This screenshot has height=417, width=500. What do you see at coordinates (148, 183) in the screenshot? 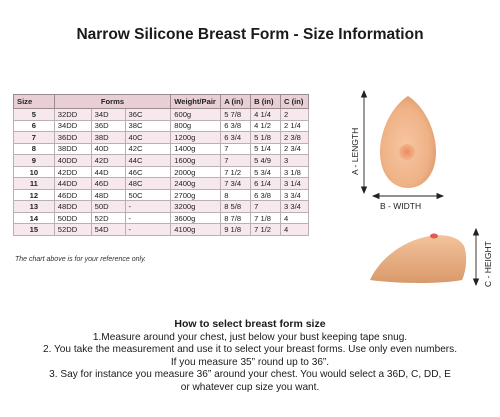
I see `table-cell-f3: 48C` at bounding box center [148, 183].